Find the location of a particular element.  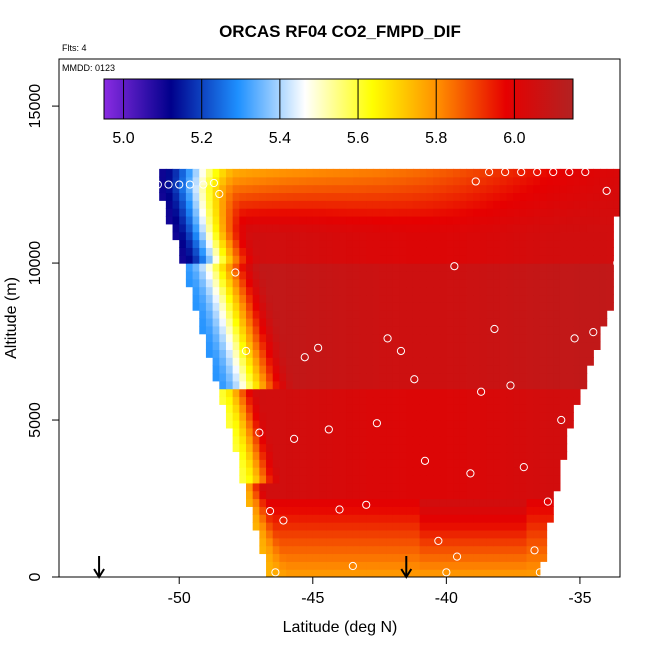

colorbar-tick-label: 6.0 is located at coordinates (514, 138).